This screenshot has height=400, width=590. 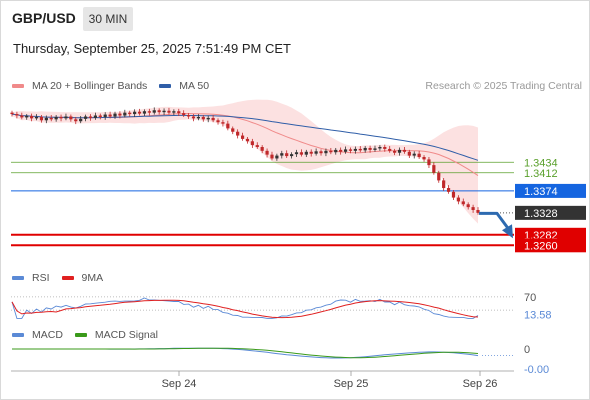 I want to click on level-label-1.3328: 1.3328, so click(x=541, y=214).